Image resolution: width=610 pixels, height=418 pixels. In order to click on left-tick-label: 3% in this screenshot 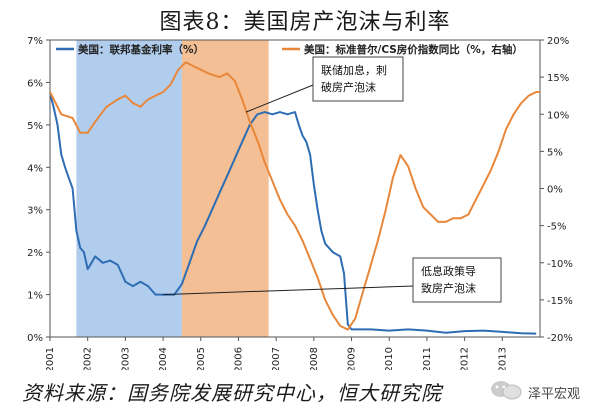, I will do `click(35, 211)`.